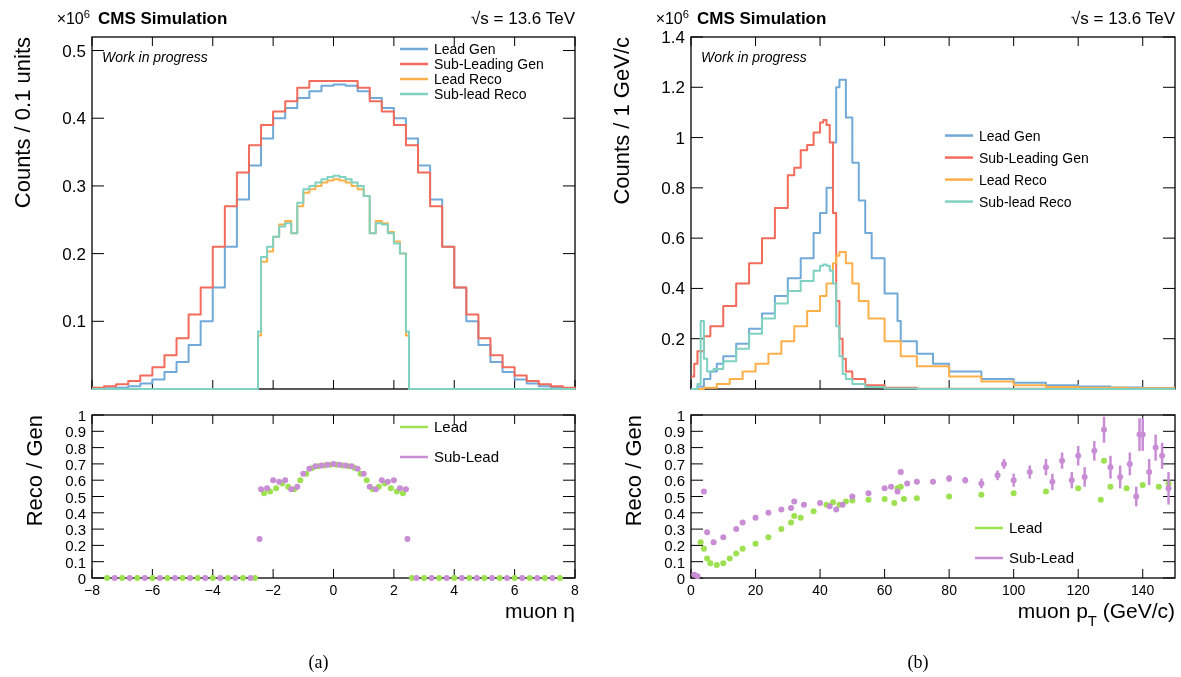  I want to click on x-tick-label: −8, so click(92, 590).